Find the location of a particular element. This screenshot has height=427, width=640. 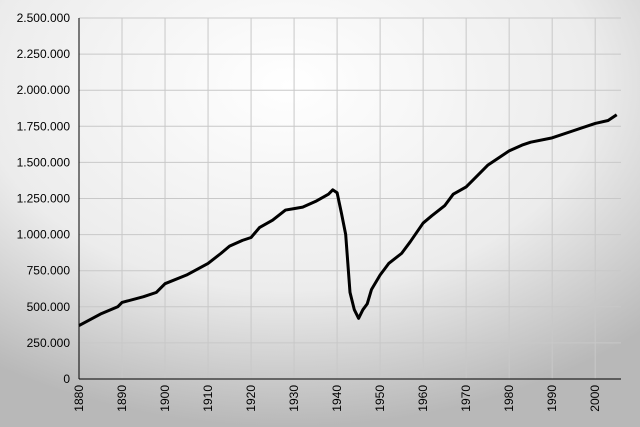

y-tick-label: 2.000.000 is located at coordinates (44, 90).